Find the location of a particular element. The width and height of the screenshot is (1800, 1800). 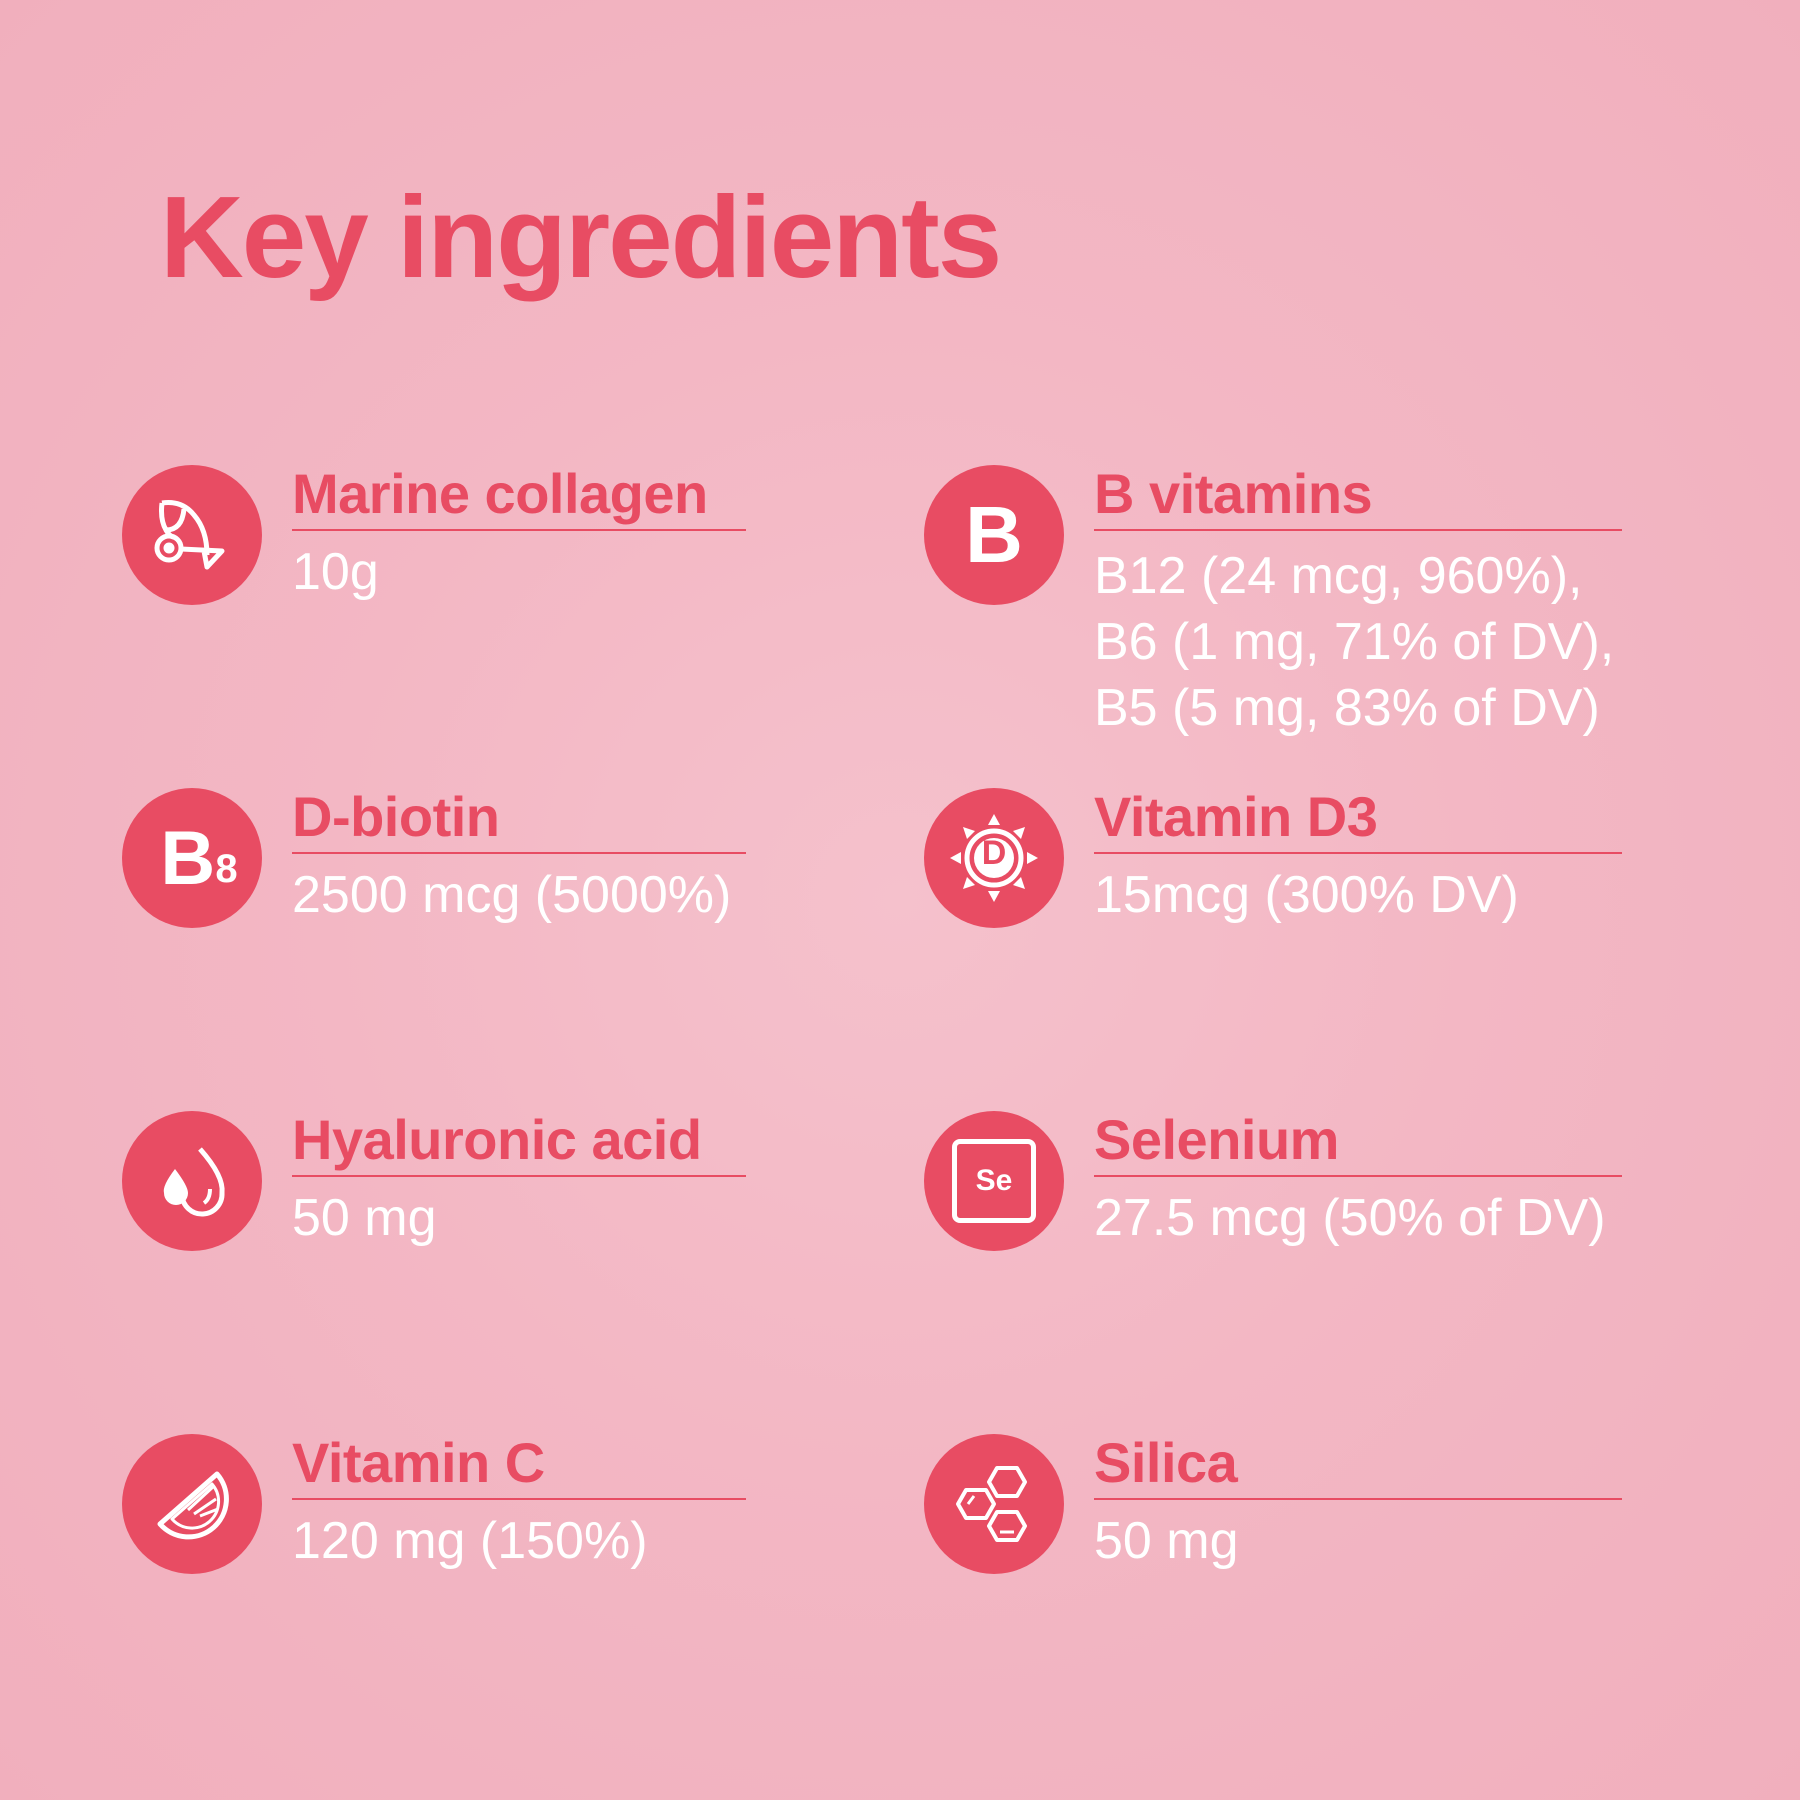

amount-line: B12 (24 mcg, 960%), is located at coordinates (1338, 576).